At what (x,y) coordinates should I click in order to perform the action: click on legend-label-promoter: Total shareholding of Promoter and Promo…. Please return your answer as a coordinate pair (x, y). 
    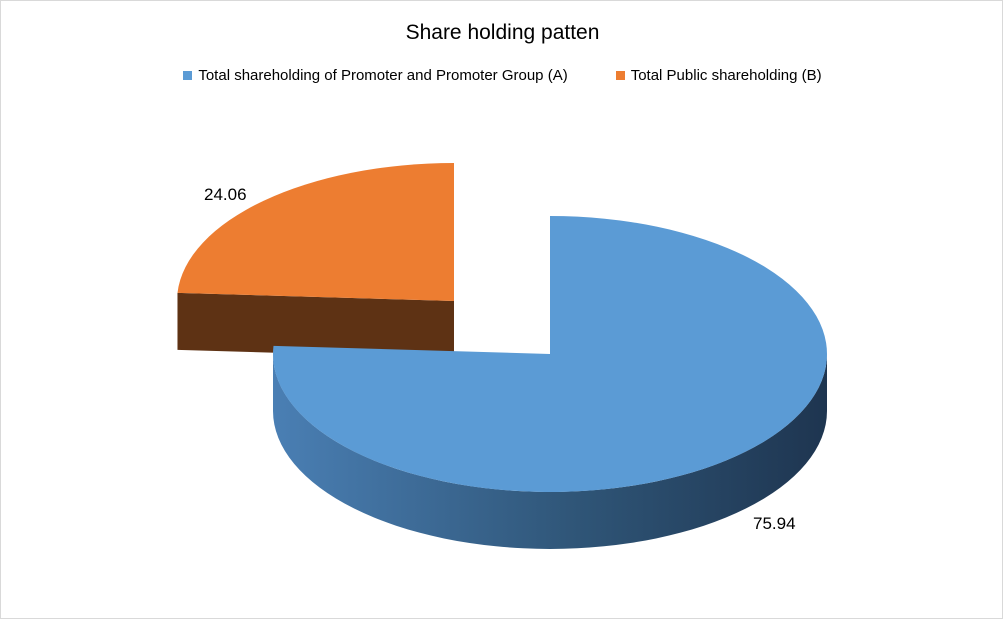
    Looking at the image, I should click on (383, 75).